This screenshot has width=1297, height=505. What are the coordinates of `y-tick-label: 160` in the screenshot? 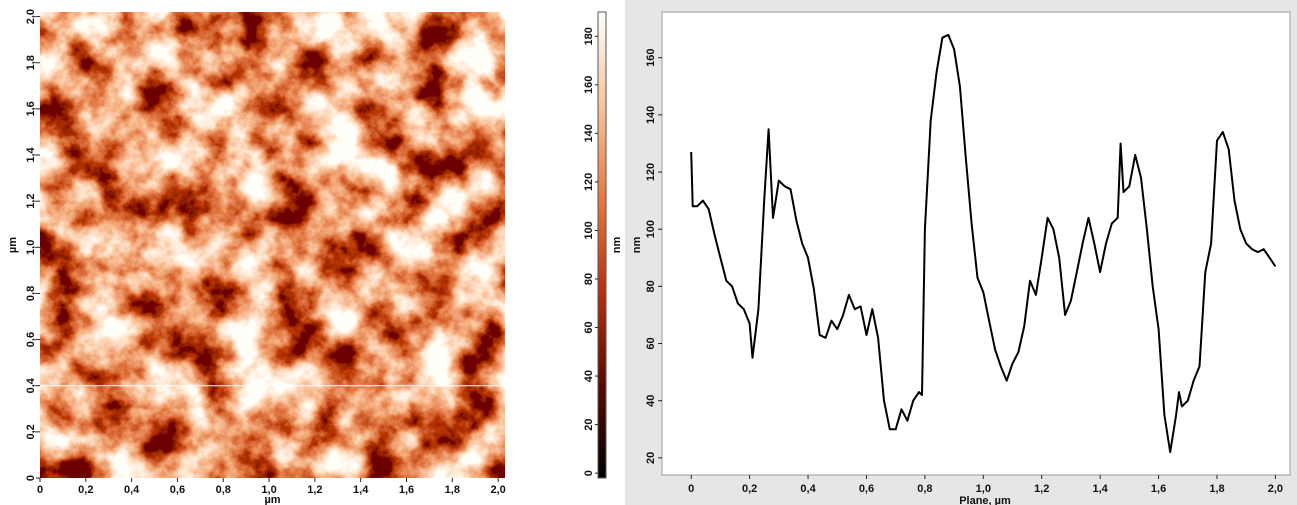 It's located at (651, 58).